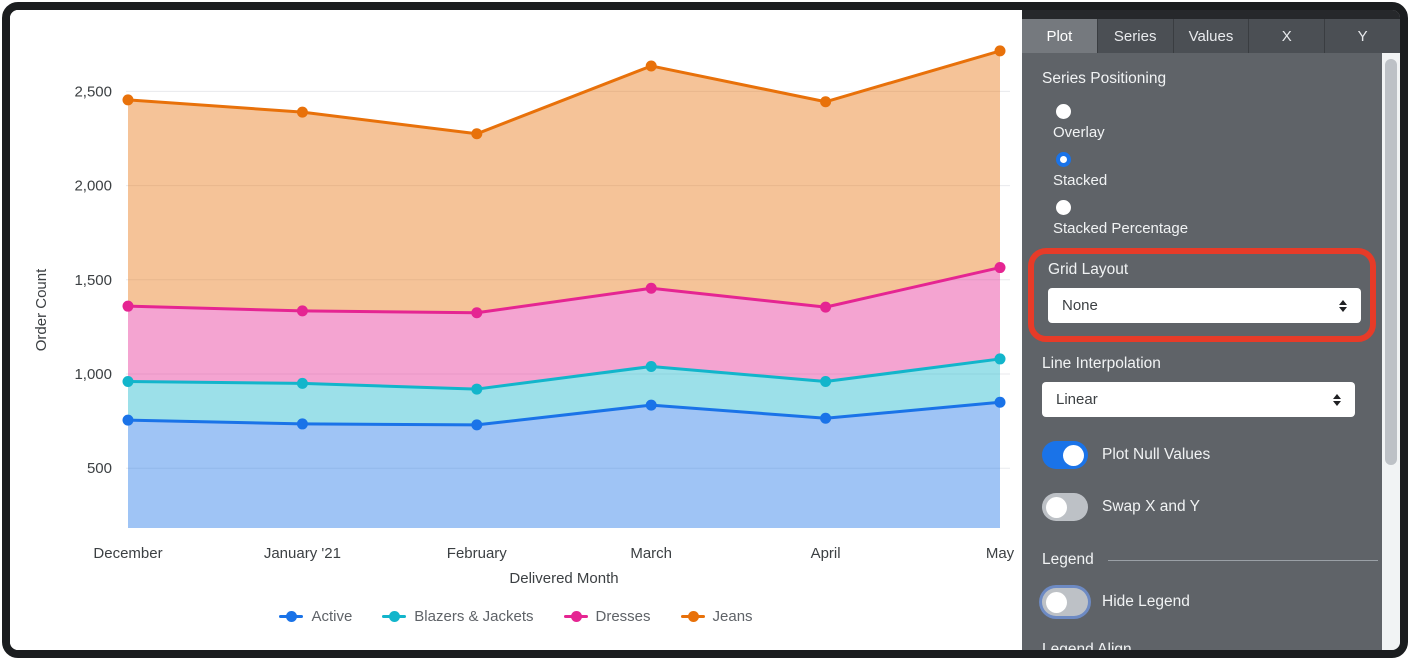  Describe the element at coordinates (1063, 159) in the screenshot. I see `radio-selected-icon` at that location.